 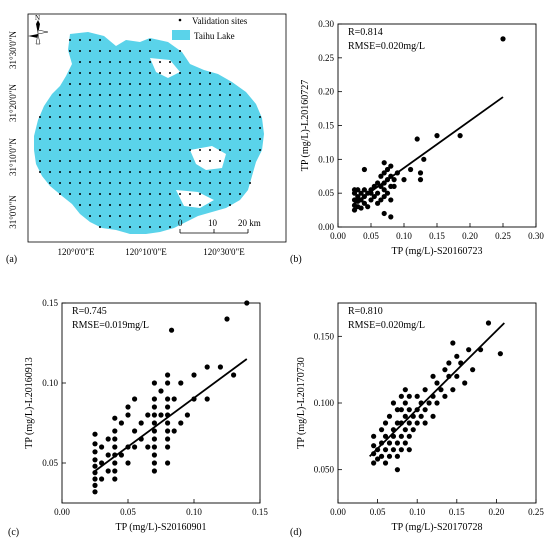 What do you see at coordinates (457, 512) in the screenshot?
I see `x-tick-label: 0.15` at bounding box center [457, 512].